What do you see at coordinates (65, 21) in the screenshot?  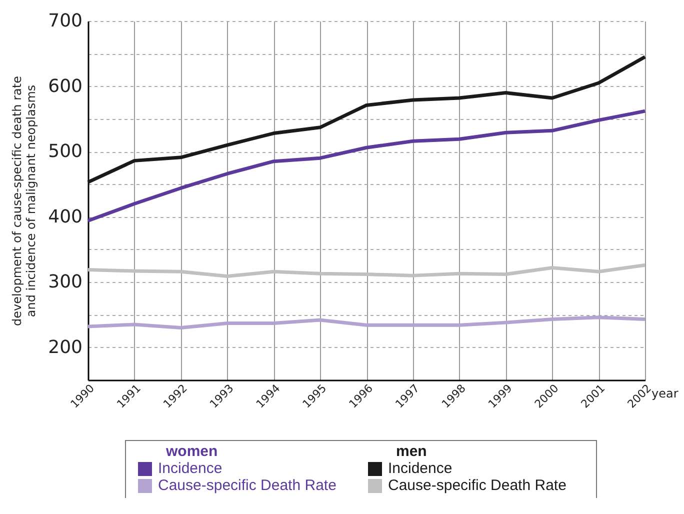 I see `y-tick-label: 700` at bounding box center [65, 21].